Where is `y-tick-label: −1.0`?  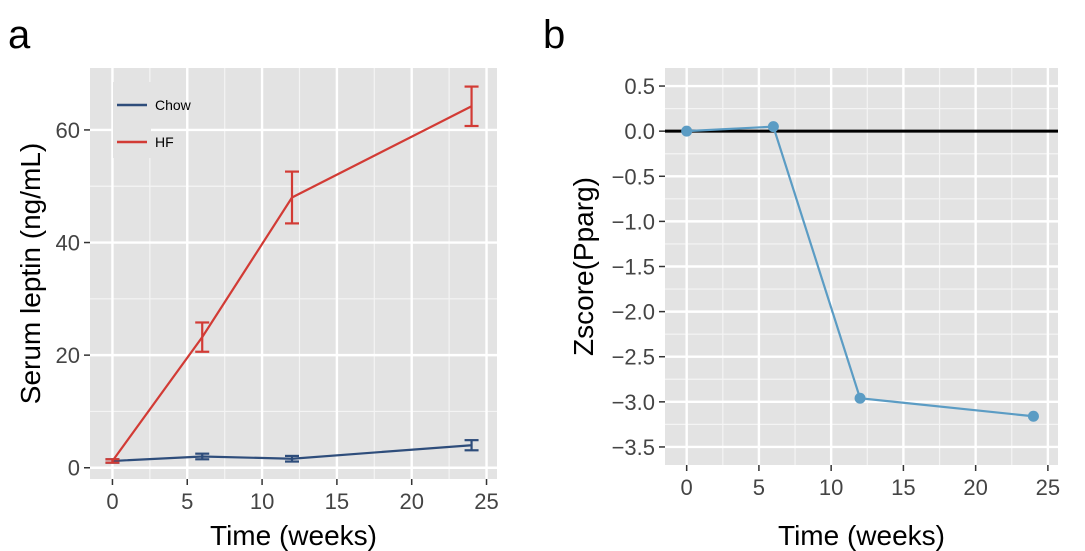 y-tick-label: −1.0 is located at coordinates (633, 221).